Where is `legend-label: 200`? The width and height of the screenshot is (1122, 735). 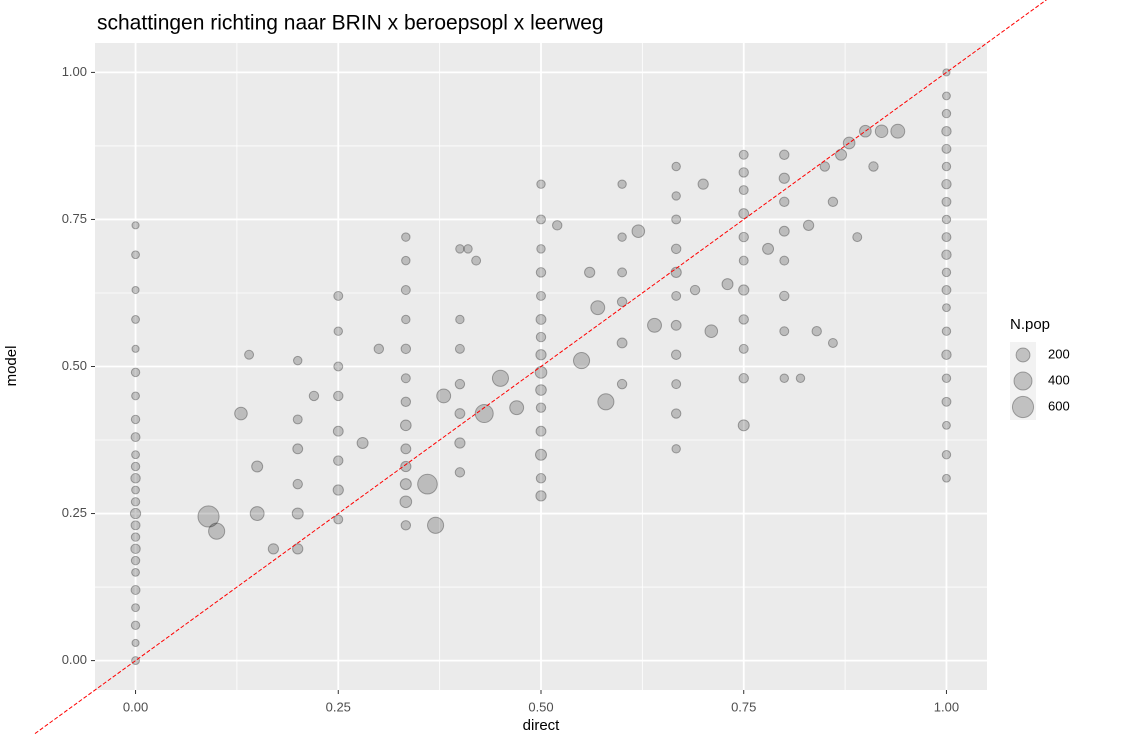
legend-label: 200 is located at coordinates (1059, 353).